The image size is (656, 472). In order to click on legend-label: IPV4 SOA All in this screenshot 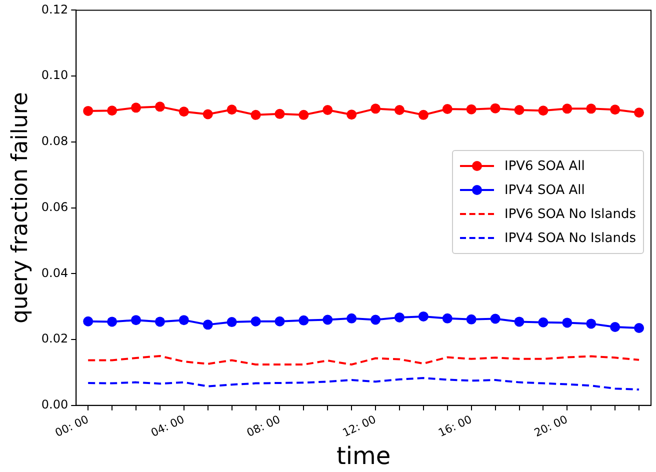, I will do `click(544, 190)`.